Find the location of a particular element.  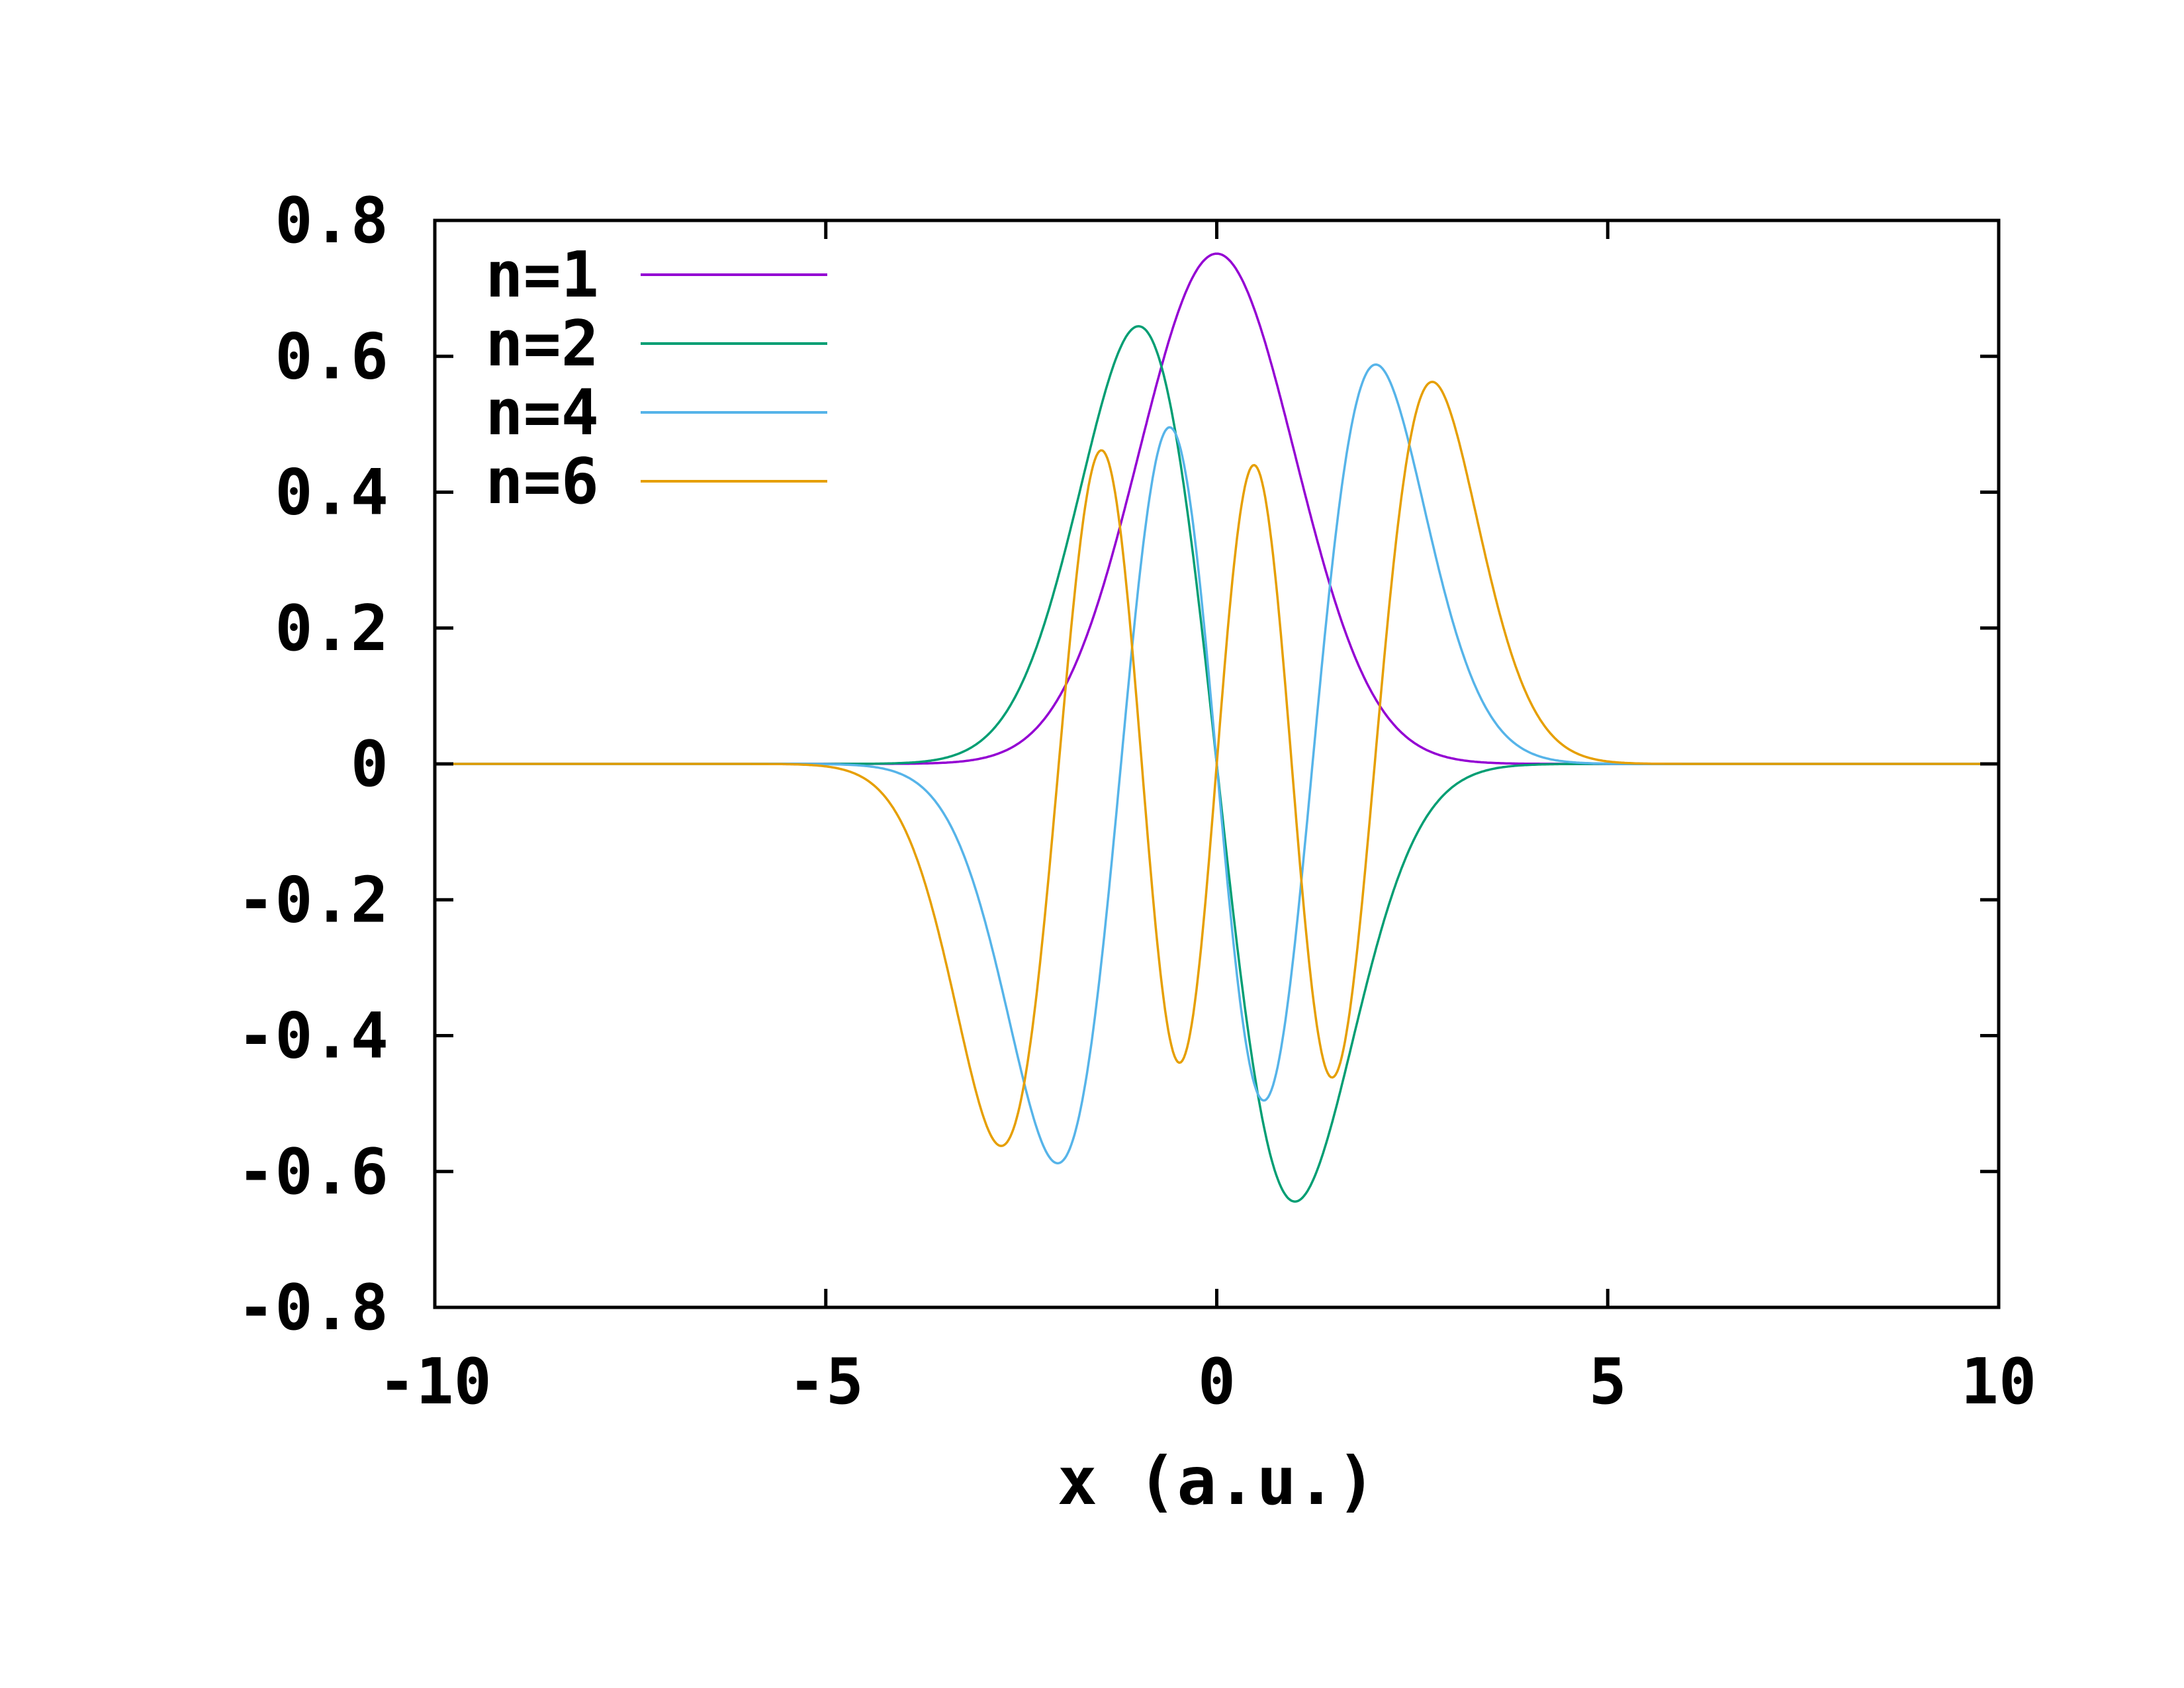

x-axis-label: x (a.u.) is located at coordinates (1217, 1481).